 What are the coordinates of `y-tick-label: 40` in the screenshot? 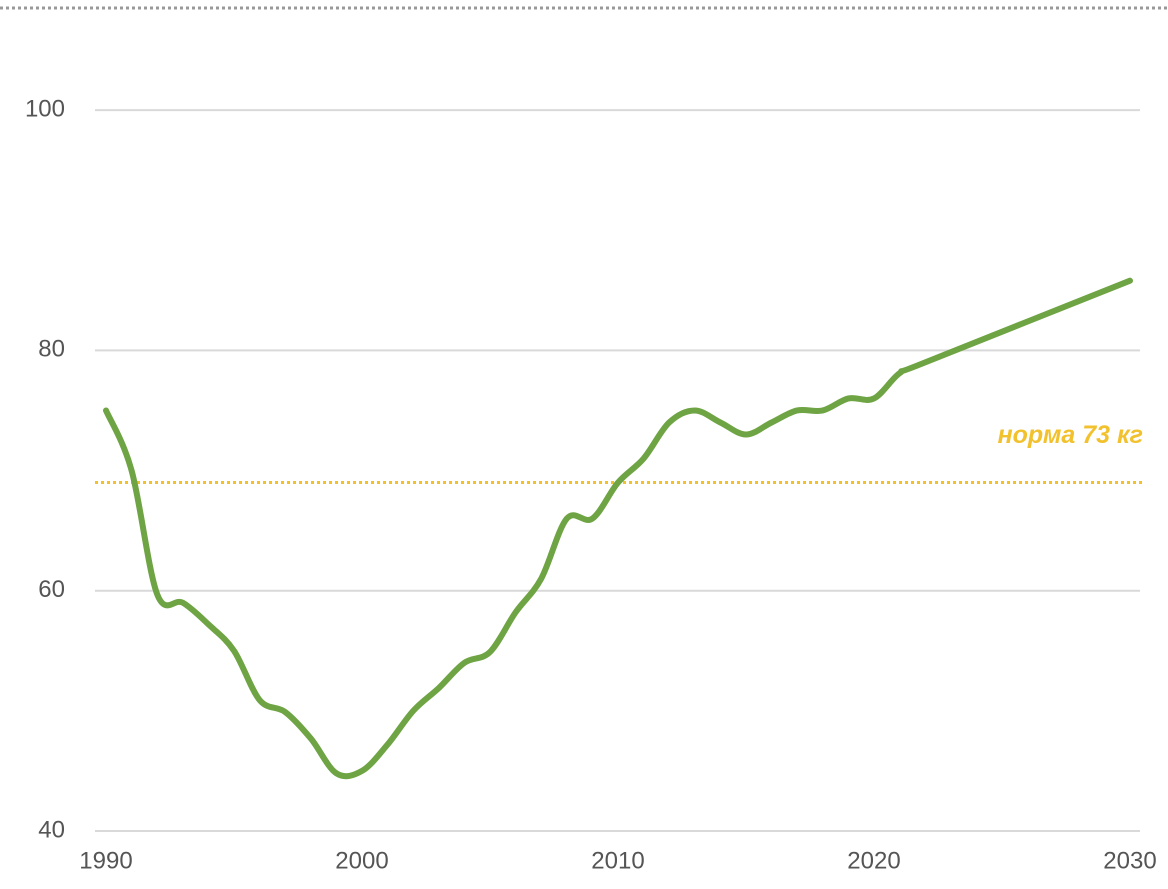 It's located at (51, 829).